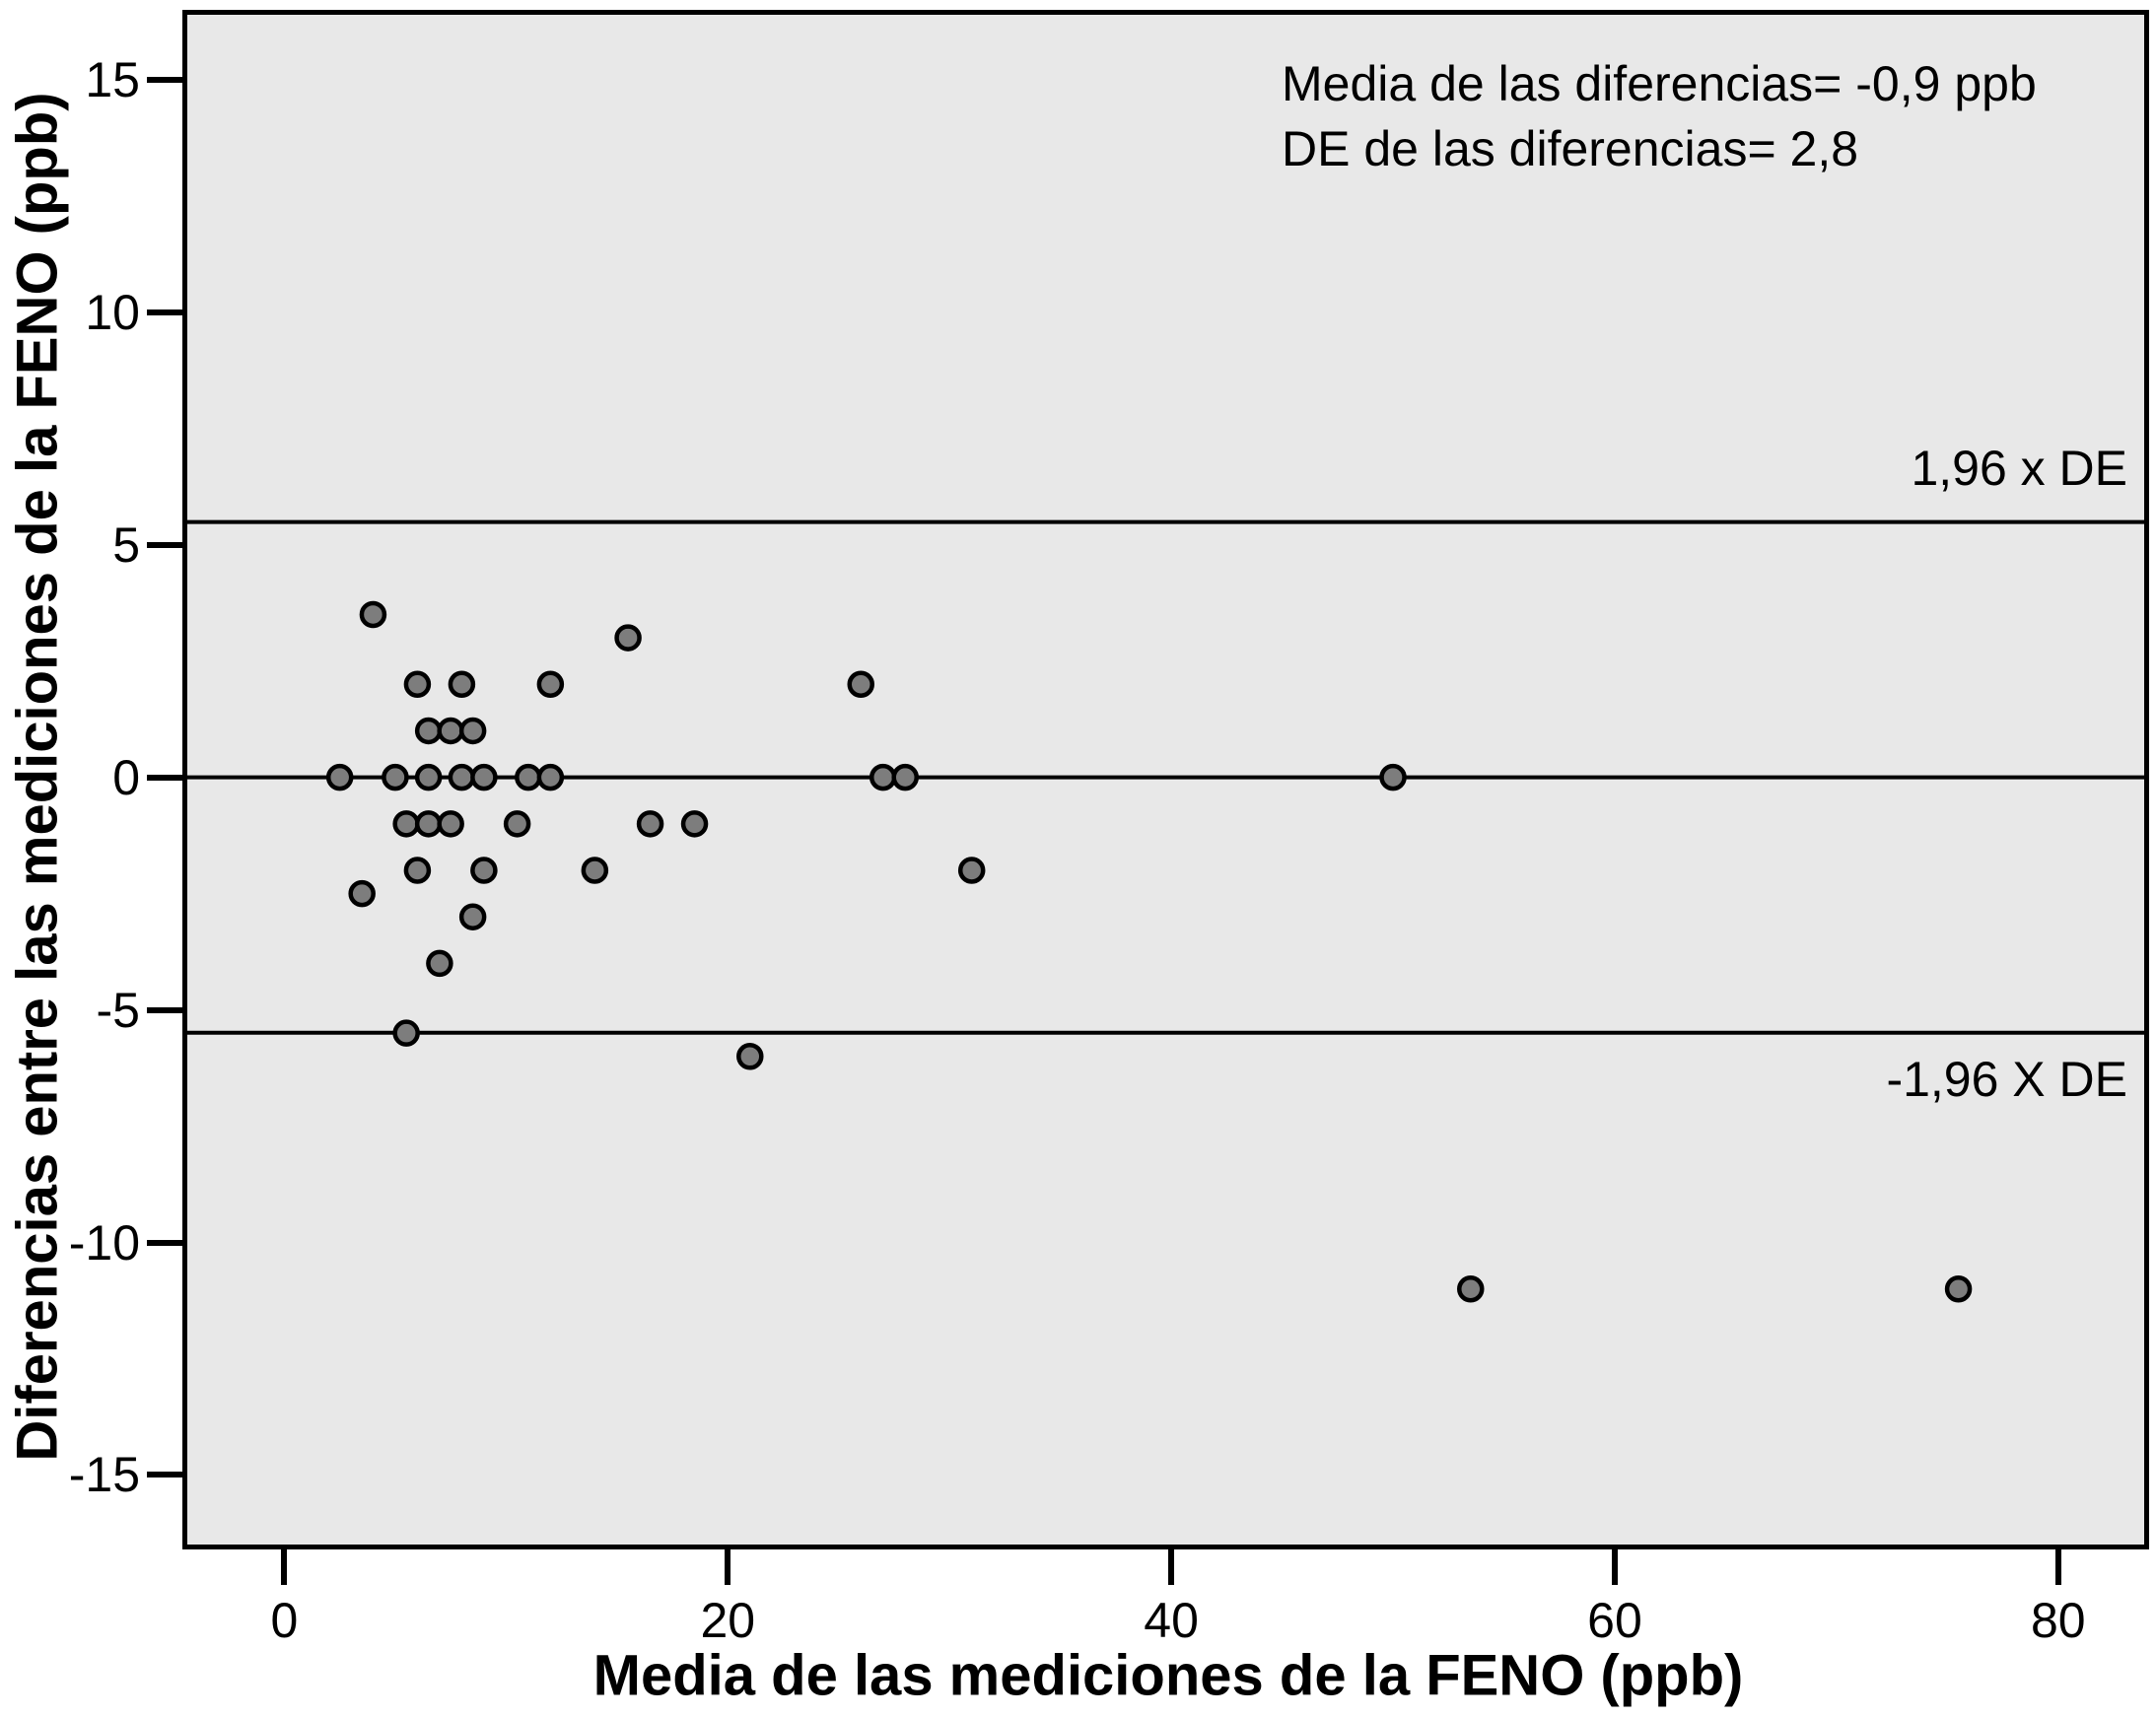 Image resolution: width=2156 pixels, height=1718 pixels. Describe the element at coordinates (2019, 468) in the screenshot. I see `upper-loa-label: 1,96 x DE` at that location.